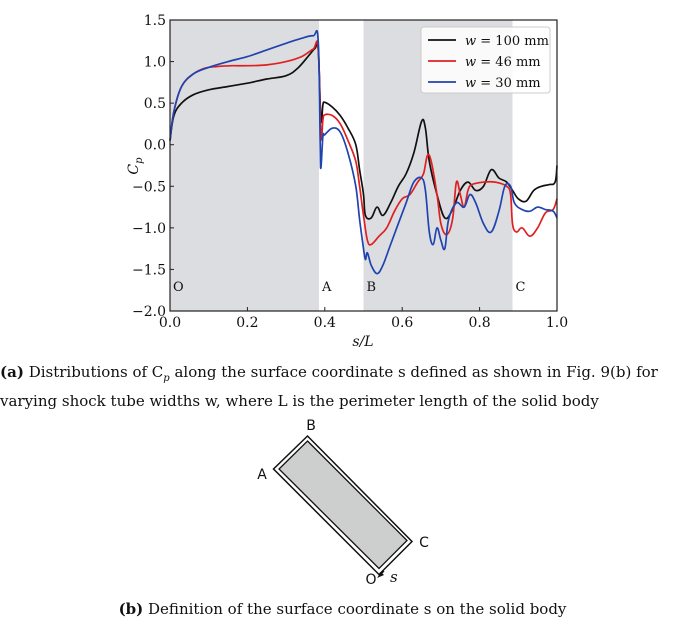 This screenshot has width=685, height=628. Describe the element at coordinates (479, 323) in the screenshot. I see `x-tick-label: 0.8` at that location.